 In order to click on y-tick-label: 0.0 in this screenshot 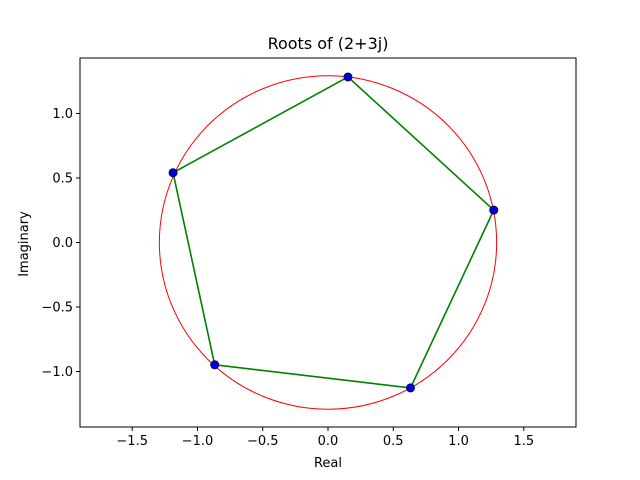, I will do `click(62, 243)`.